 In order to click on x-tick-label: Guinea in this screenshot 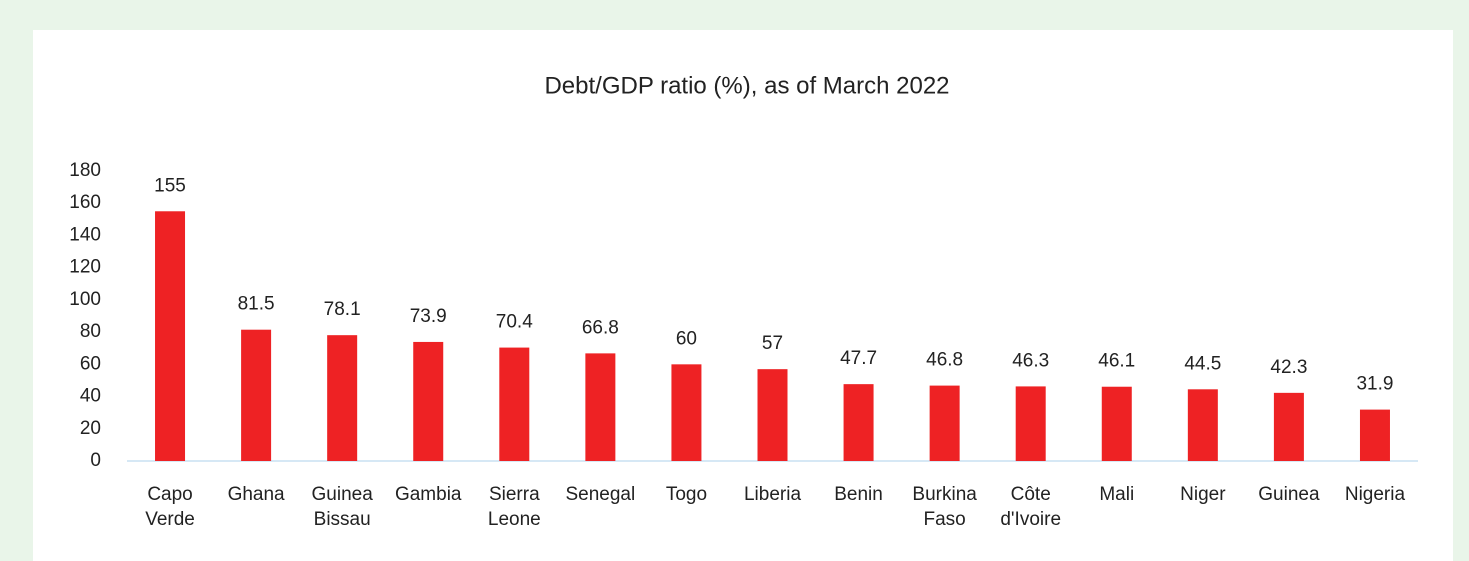, I will do `click(1289, 494)`.